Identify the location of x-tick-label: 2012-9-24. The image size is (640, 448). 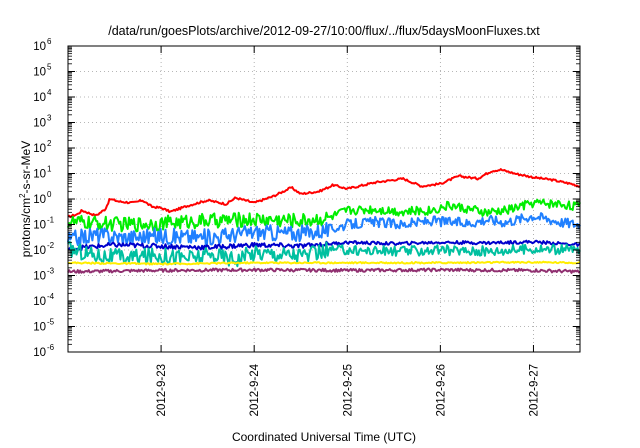
(255, 389).